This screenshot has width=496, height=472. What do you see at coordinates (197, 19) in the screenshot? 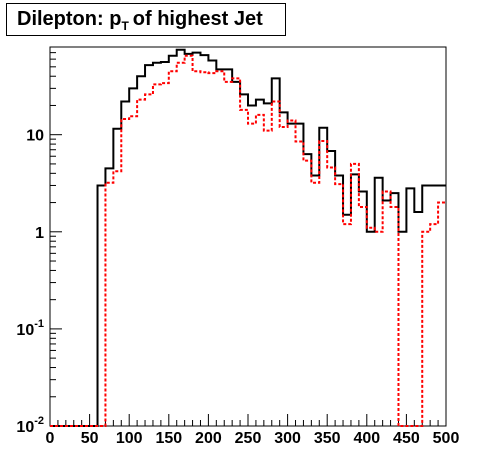
I see `chart-title-suffix: of highest Jet` at bounding box center [197, 19].